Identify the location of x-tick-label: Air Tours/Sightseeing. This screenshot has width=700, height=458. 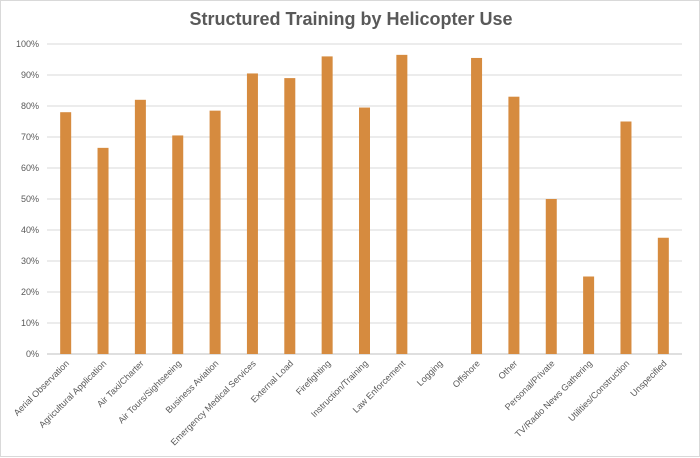
(149, 391).